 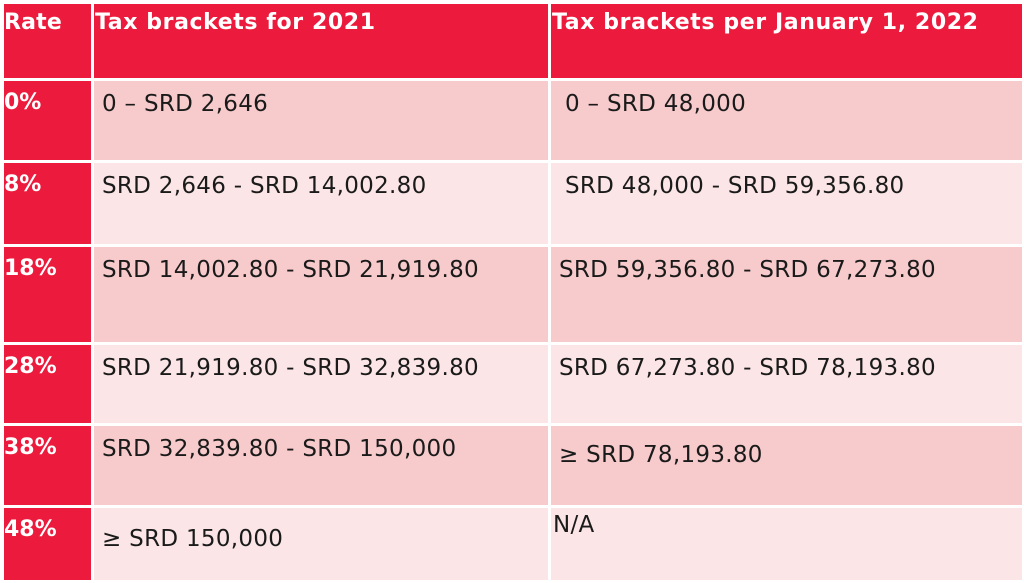 What do you see at coordinates (49, 42) in the screenshot?
I see `rate-column-header: Rate` at bounding box center [49, 42].